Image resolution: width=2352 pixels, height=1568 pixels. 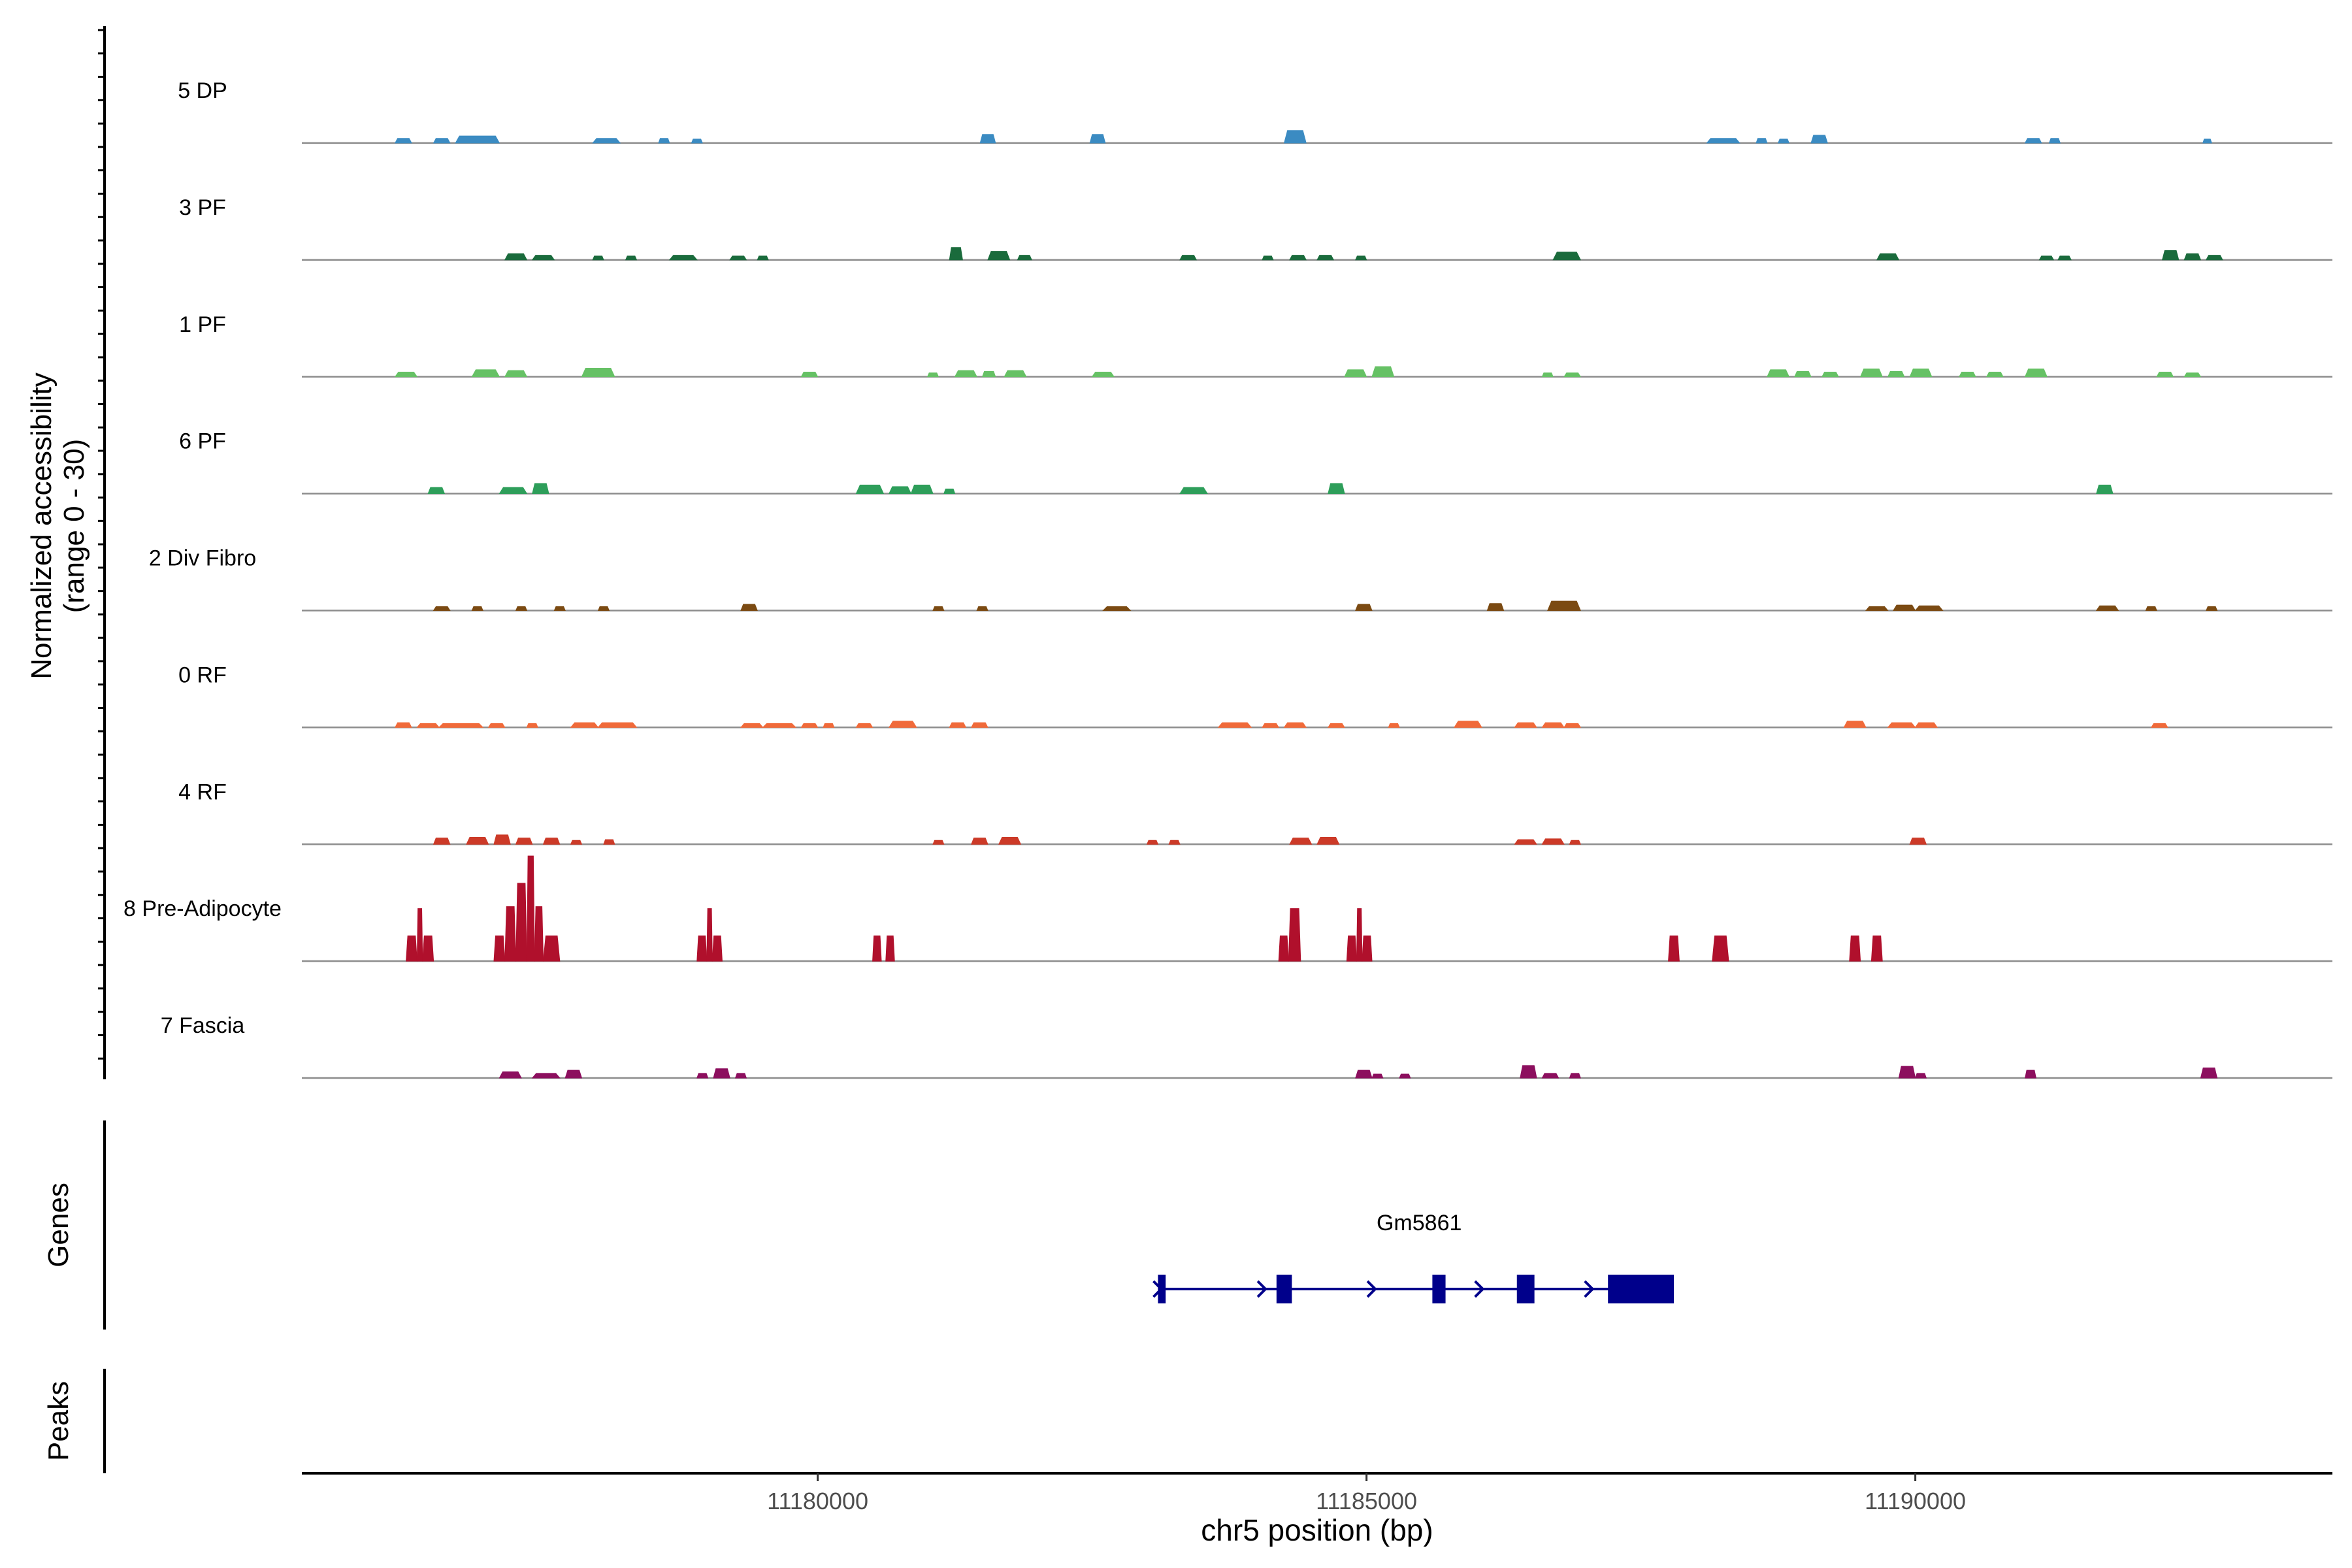 I want to click on gene-exon, so click(x=1525, y=1289).